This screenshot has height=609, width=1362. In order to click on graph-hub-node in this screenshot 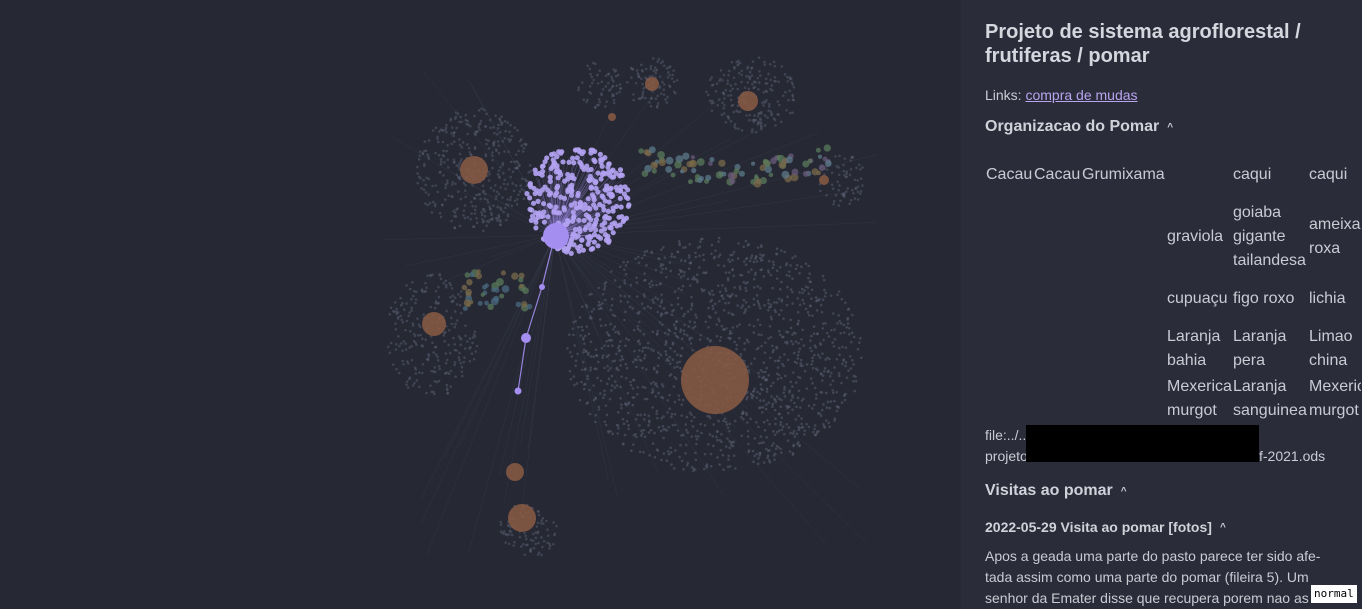, I will do `click(715, 380)`.